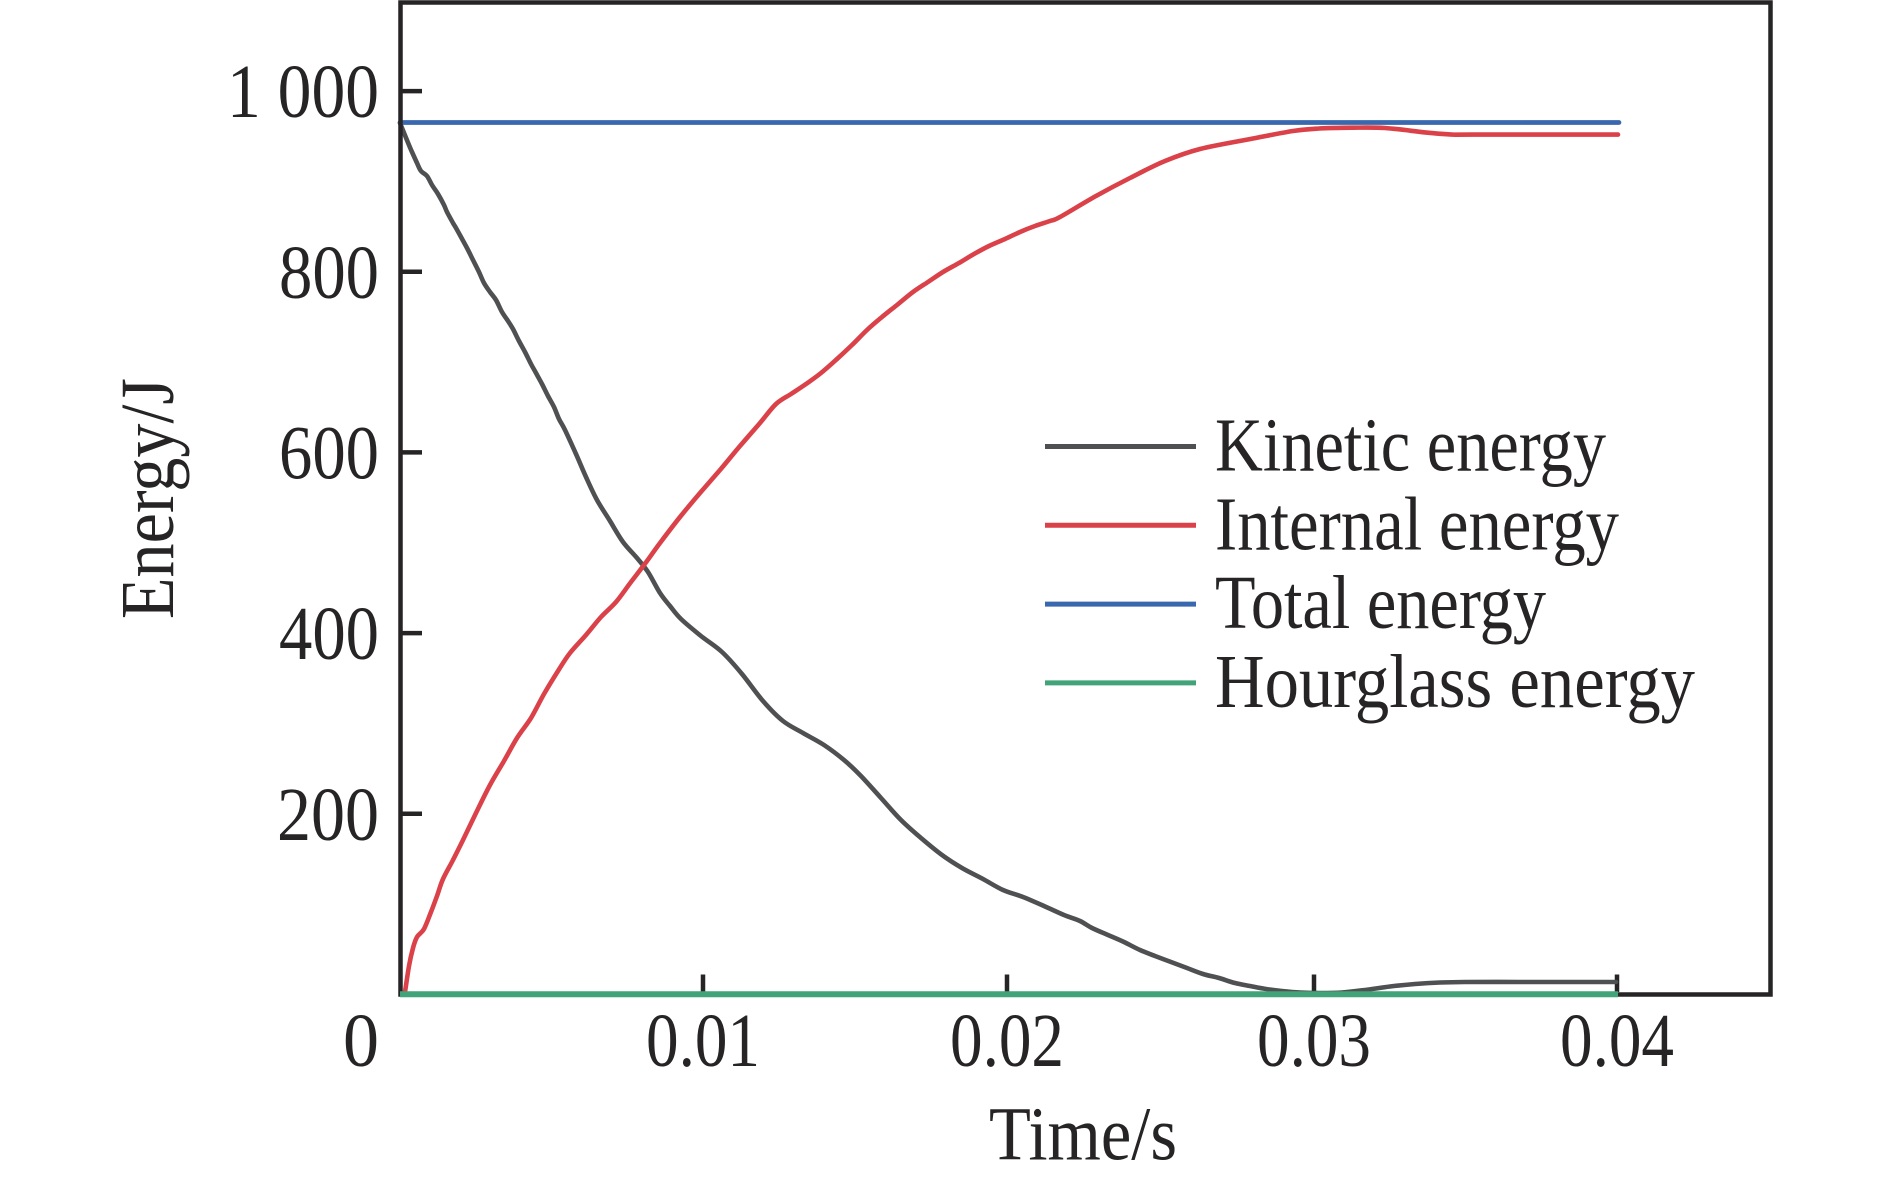  I want to click on svg-text: 600, so click(329, 453).